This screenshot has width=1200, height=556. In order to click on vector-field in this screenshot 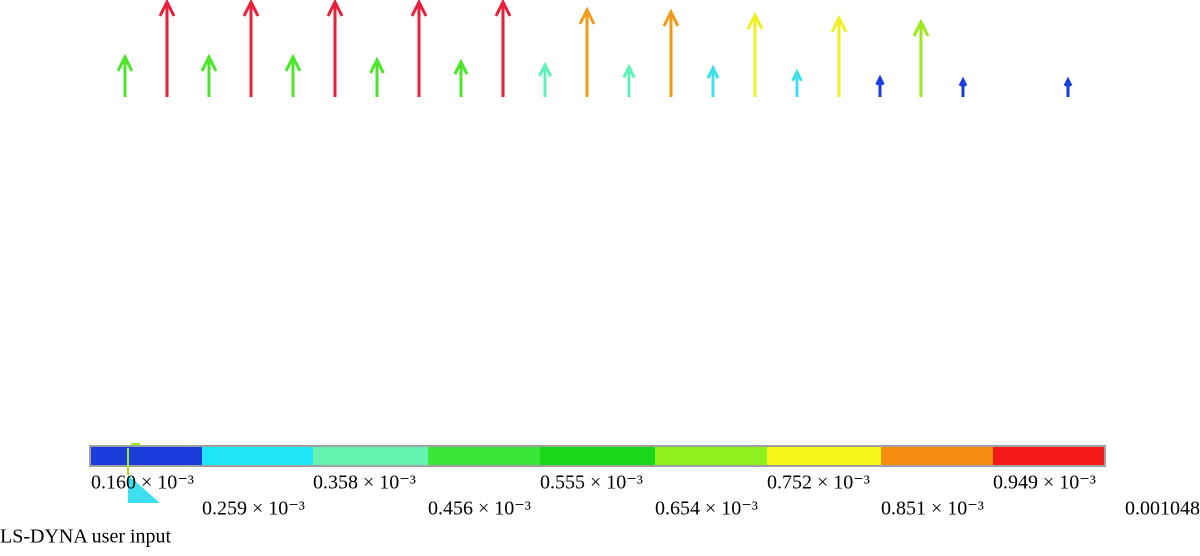, I will do `click(594, 48)`.